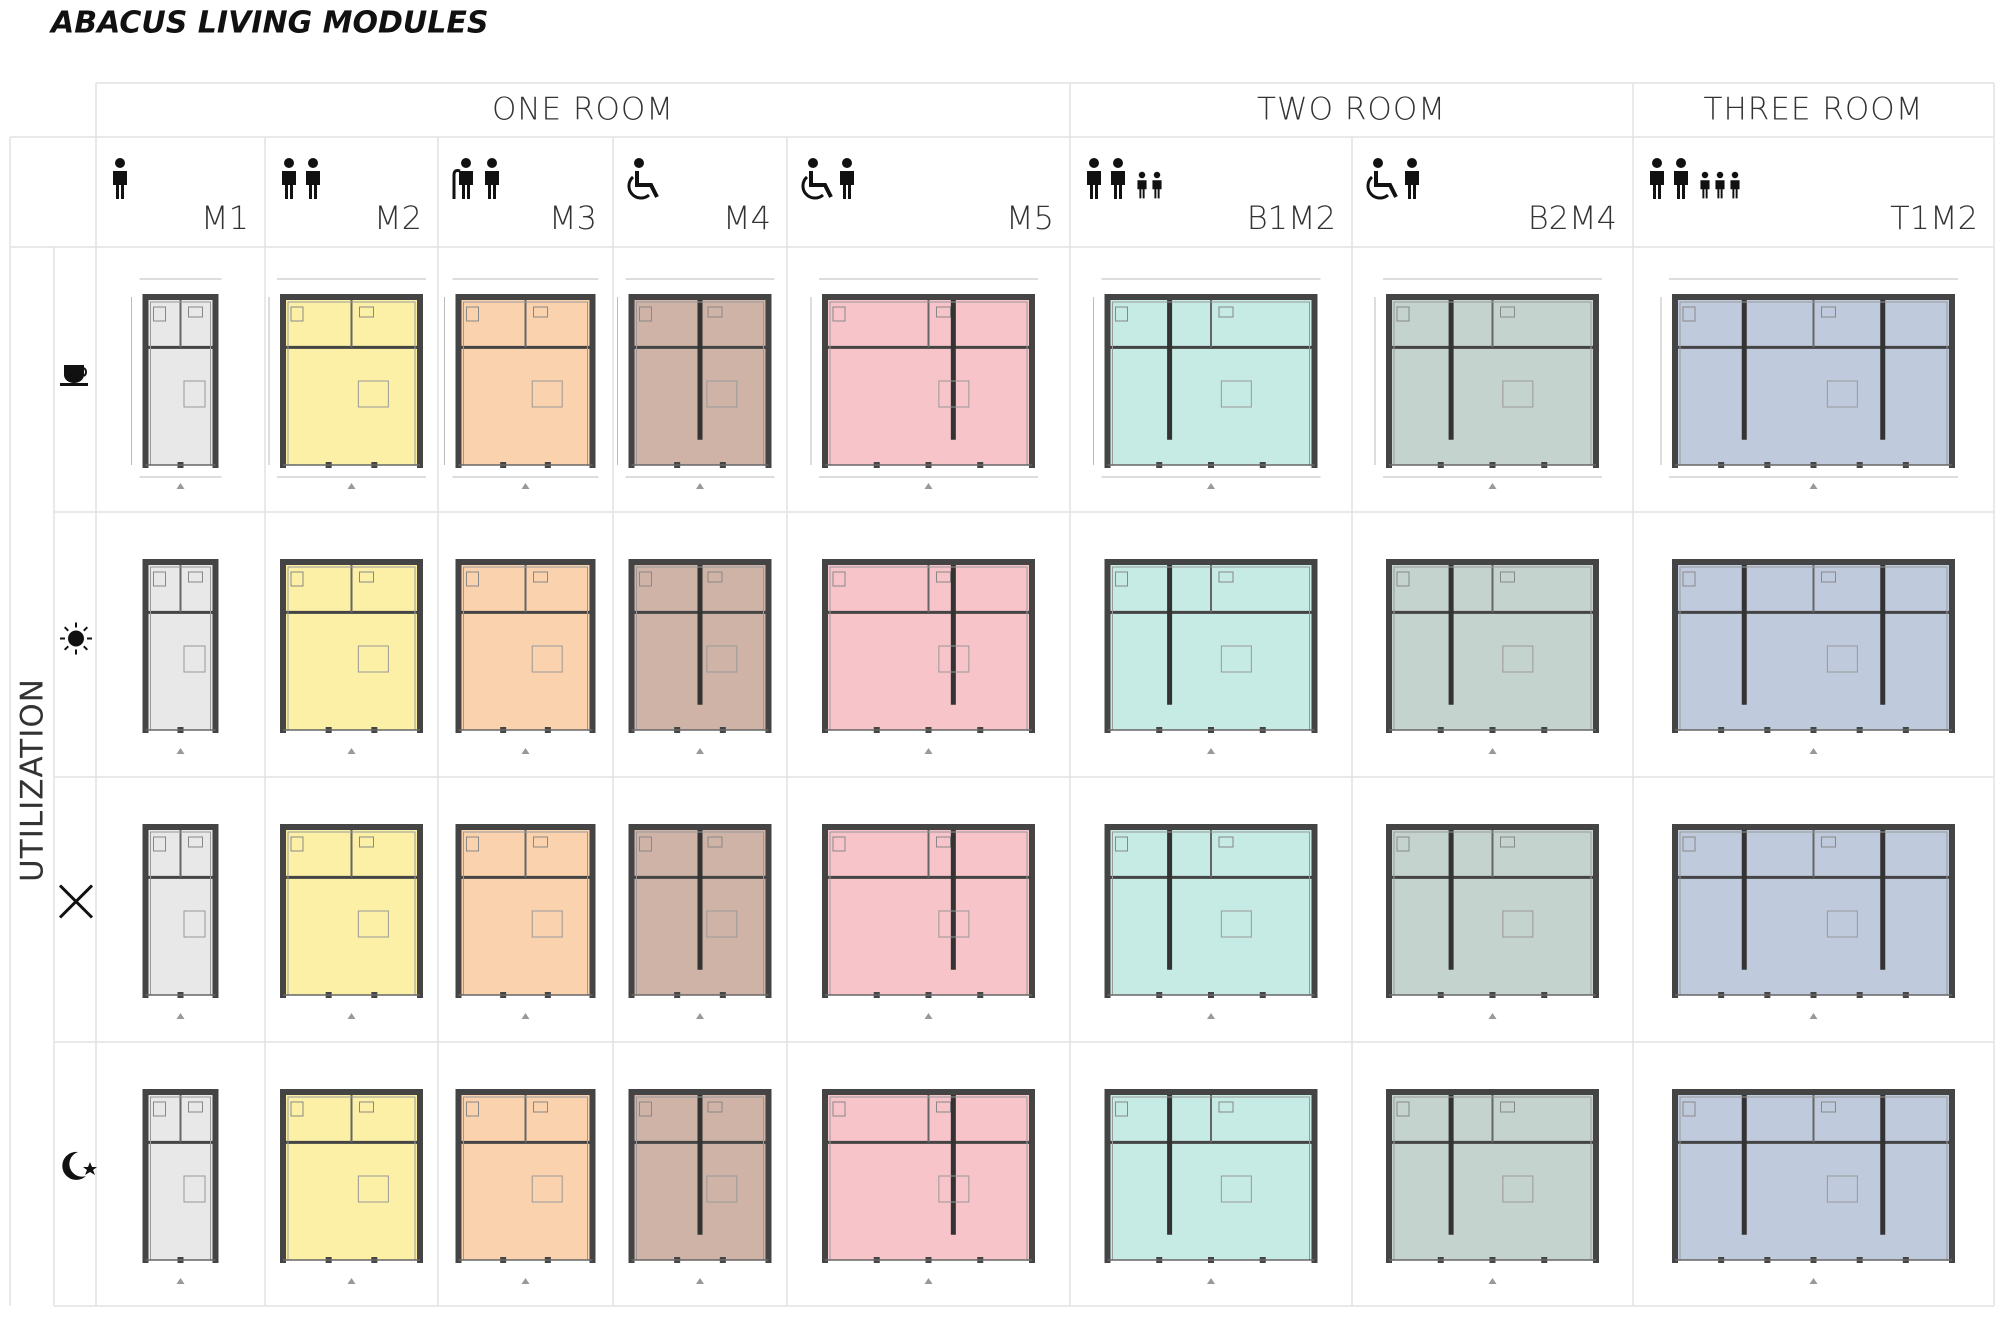 The height and width of the screenshot is (1319, 2000). I want to click on icon-cup, so click(74, 374).